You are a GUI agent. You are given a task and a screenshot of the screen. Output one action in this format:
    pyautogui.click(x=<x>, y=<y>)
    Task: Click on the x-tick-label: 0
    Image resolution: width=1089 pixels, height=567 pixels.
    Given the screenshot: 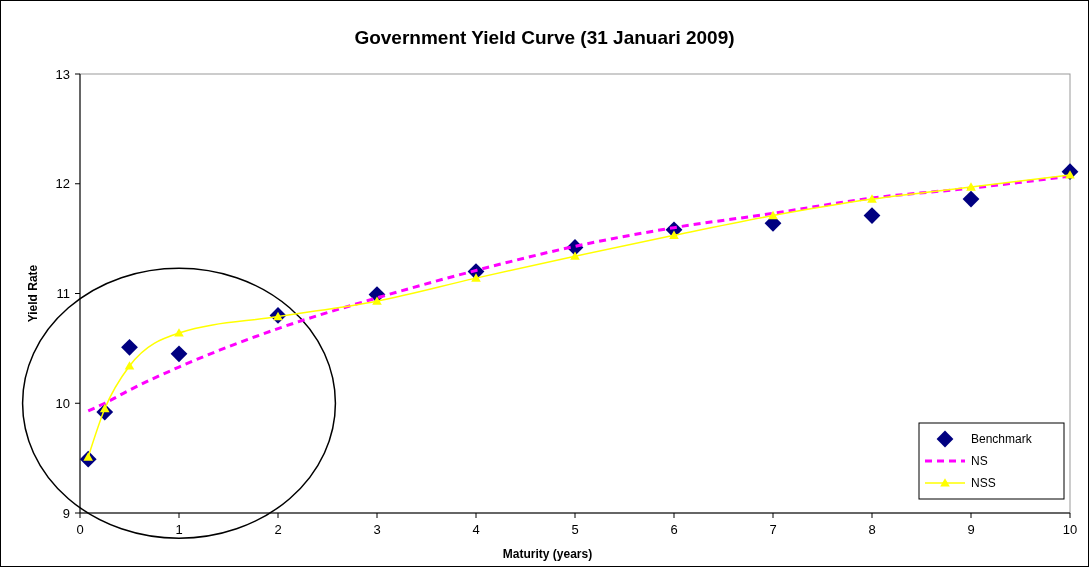 What is the action you would take?
    pyautogui.click(x=80, y=529)
    